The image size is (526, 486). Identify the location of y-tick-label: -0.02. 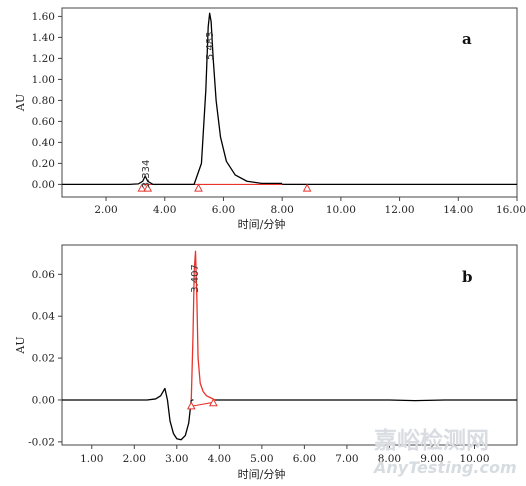
(41, 442).